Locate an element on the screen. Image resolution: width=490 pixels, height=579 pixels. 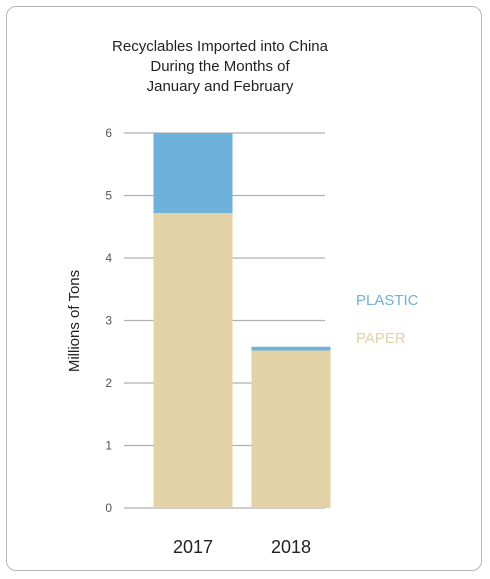
y-axis-label: Millions of Tons is located at coordinates (74, 321).